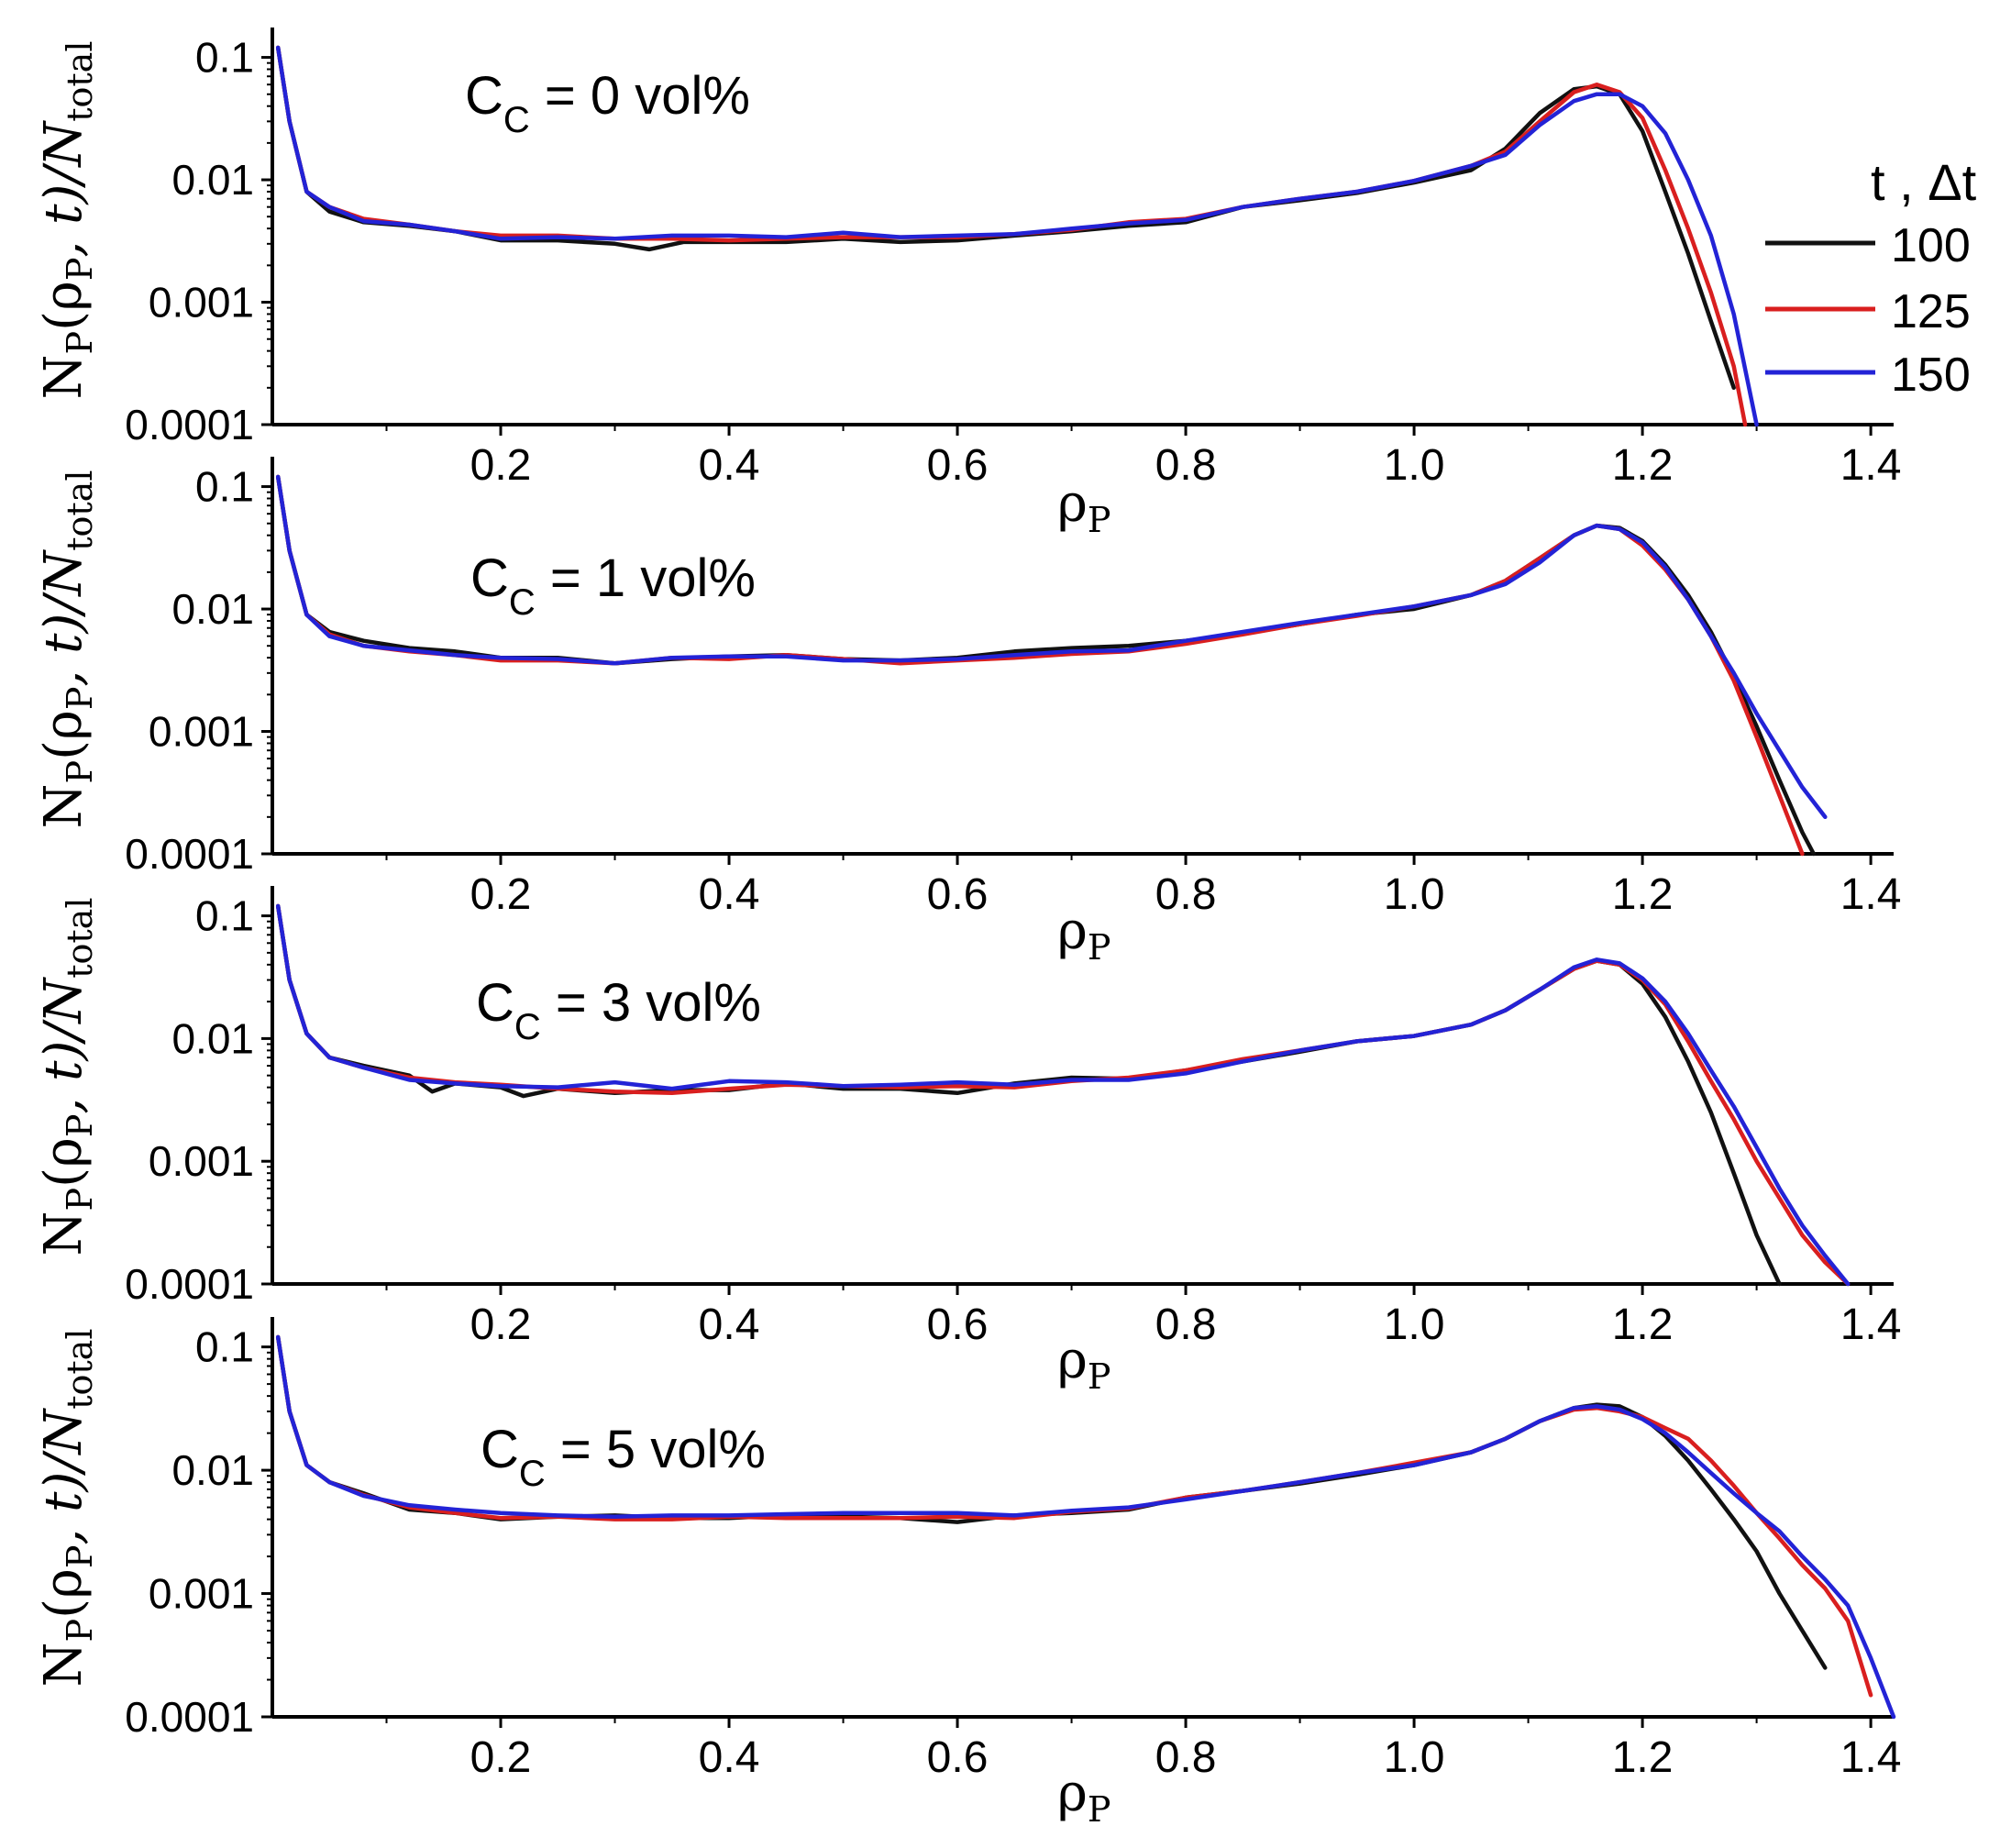 The image size is (2011, 1848). What do you see at coordinates (619, 1010) in the screenshot?
I see `panel-annotation-2: CC = 3 vol%` at bounding box center [619, 1010].